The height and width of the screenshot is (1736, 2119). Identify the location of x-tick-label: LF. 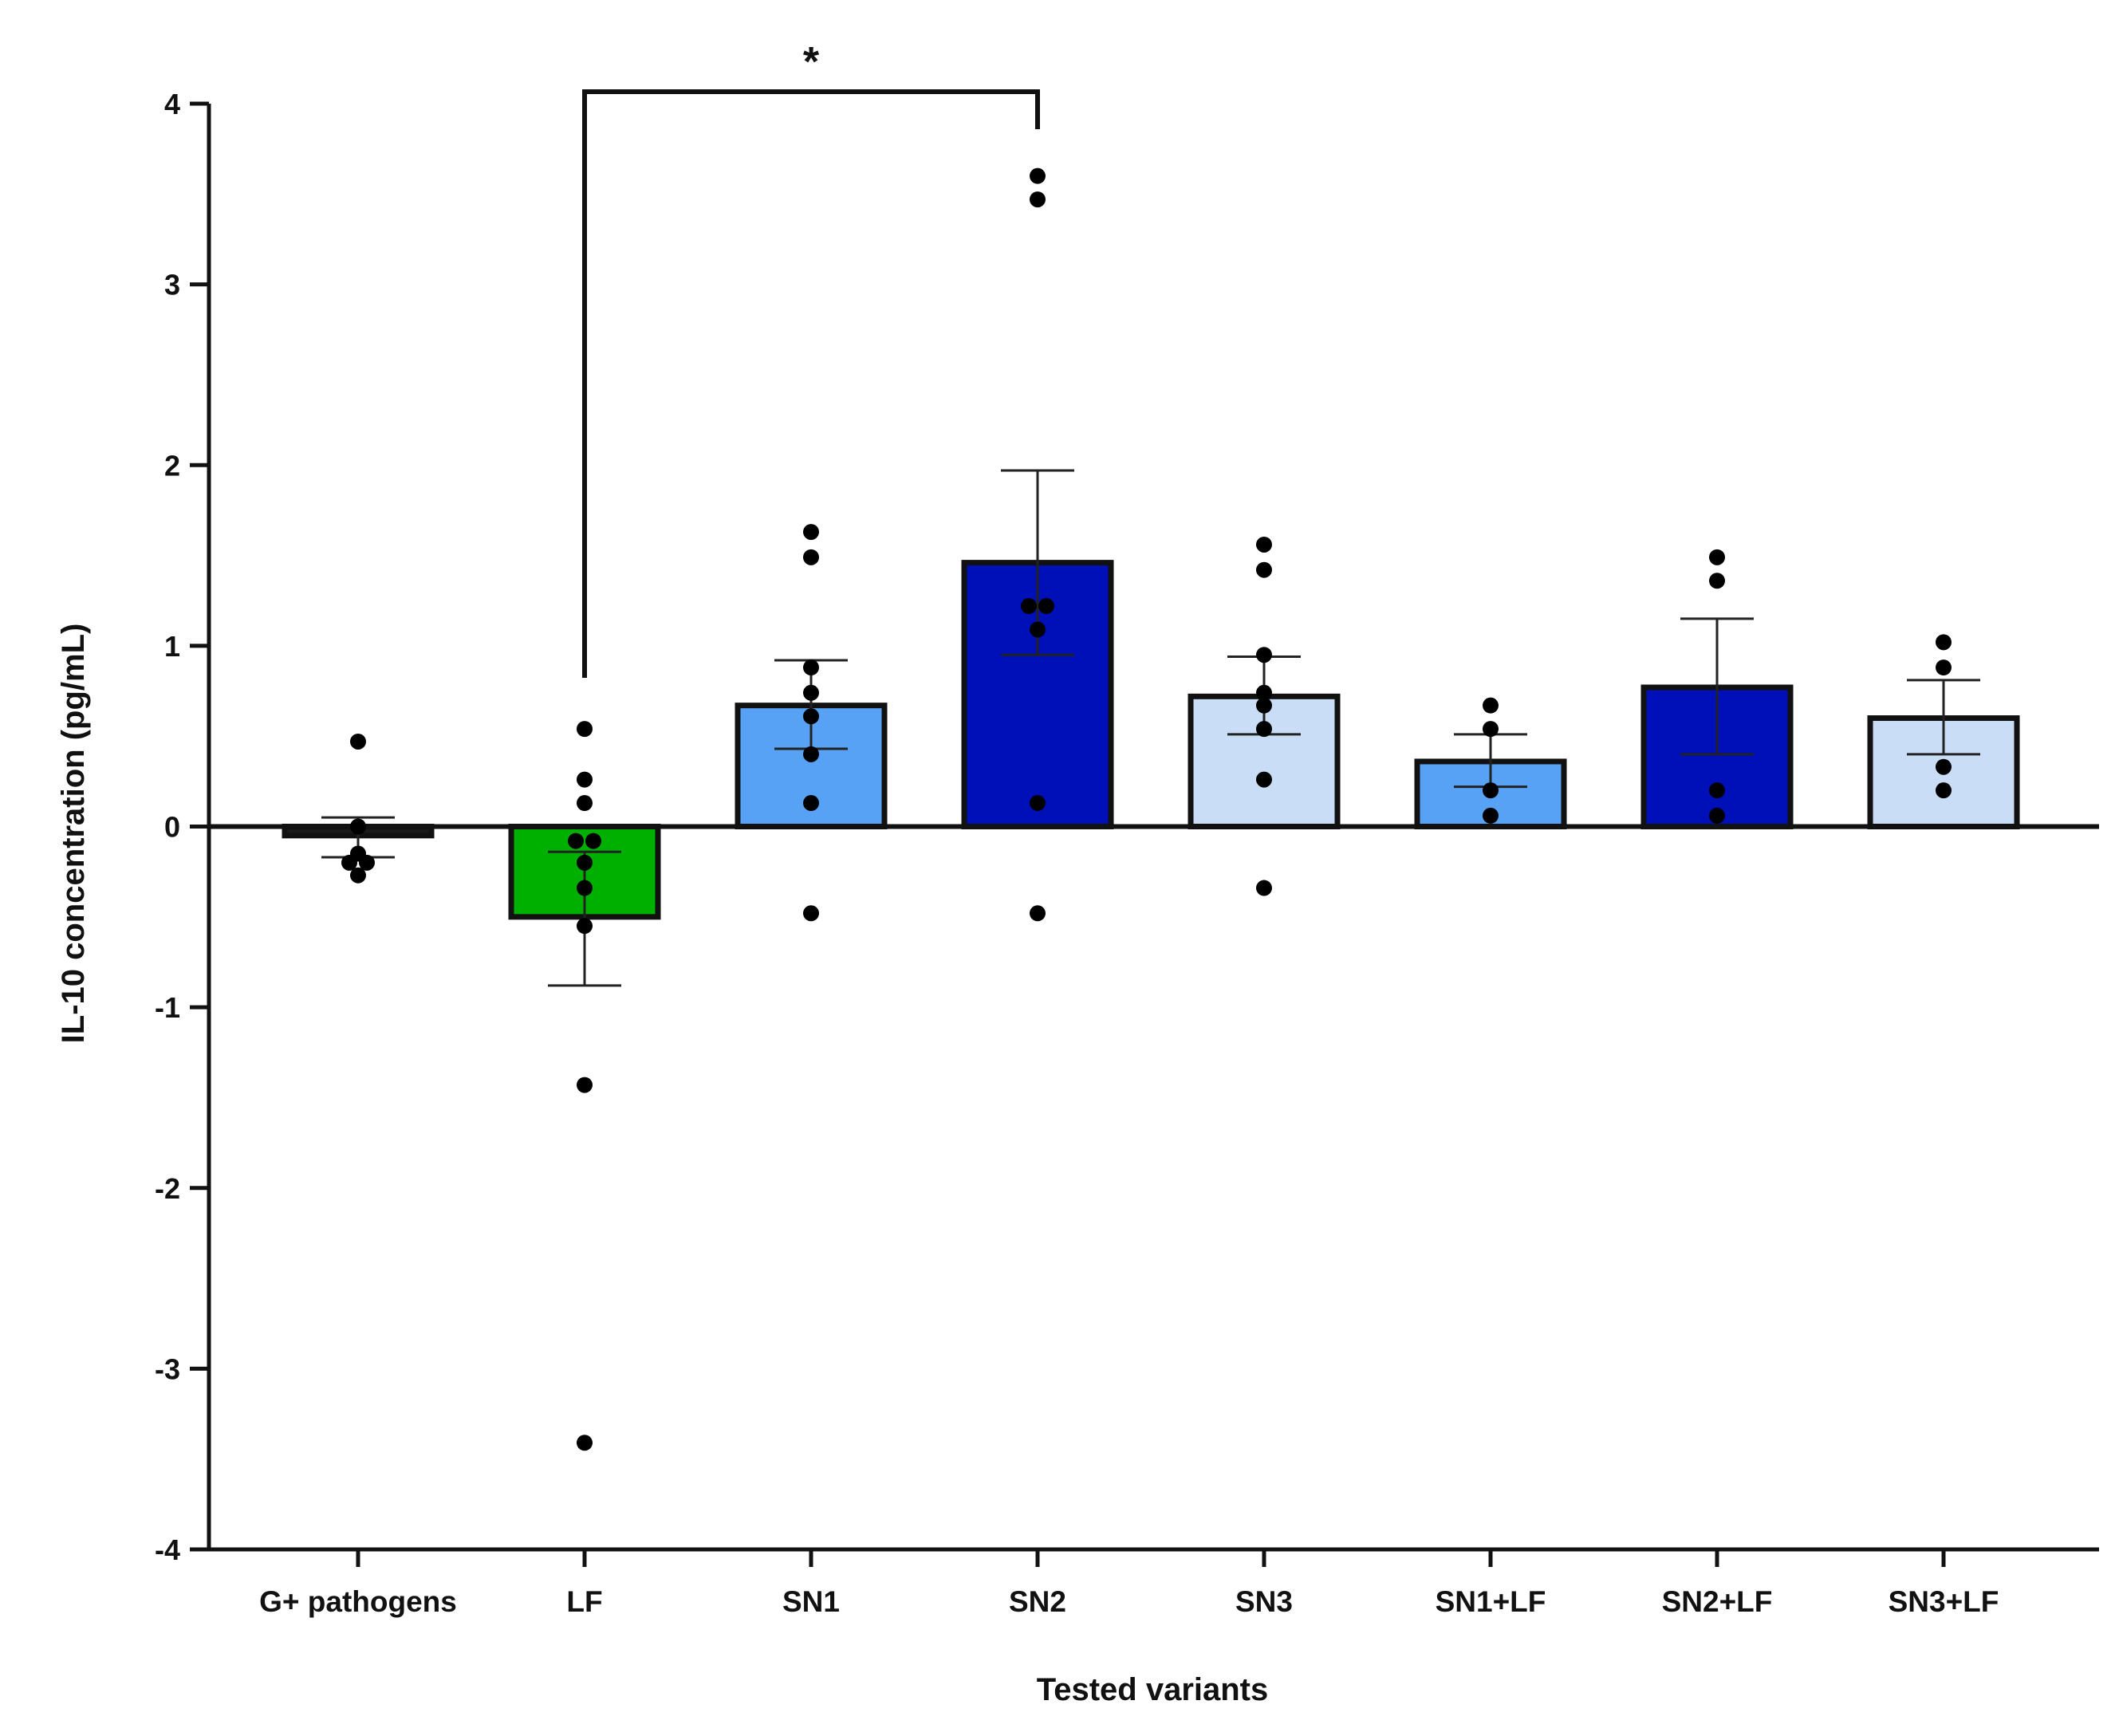
(584, 1602).